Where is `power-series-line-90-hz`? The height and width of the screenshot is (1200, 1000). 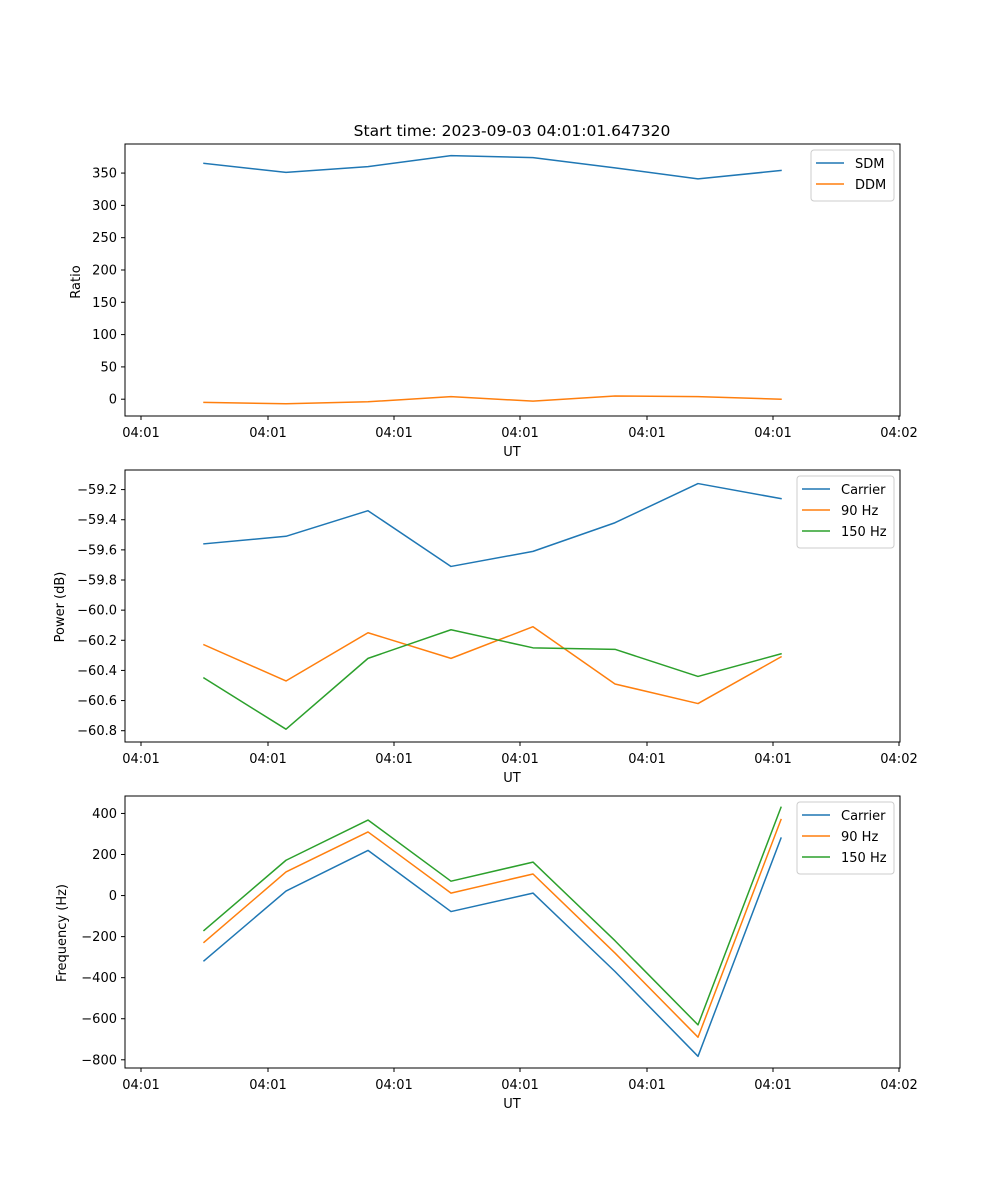 power-series-line-90-hz is located at coordinates (493, 665).